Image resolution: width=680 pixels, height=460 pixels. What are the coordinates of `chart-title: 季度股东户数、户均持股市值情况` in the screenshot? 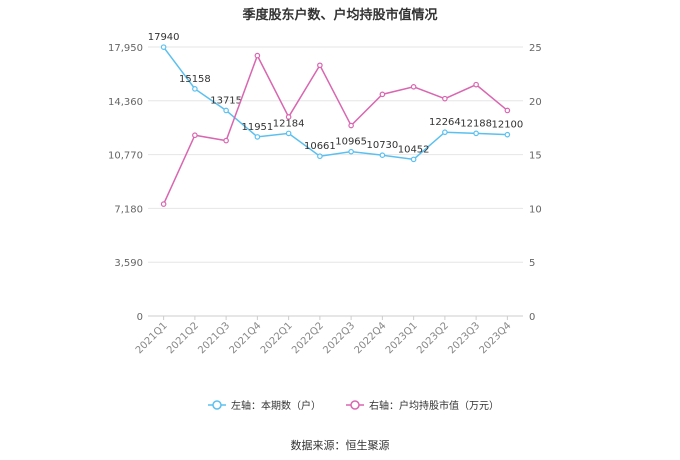 It's located at (340, 15).